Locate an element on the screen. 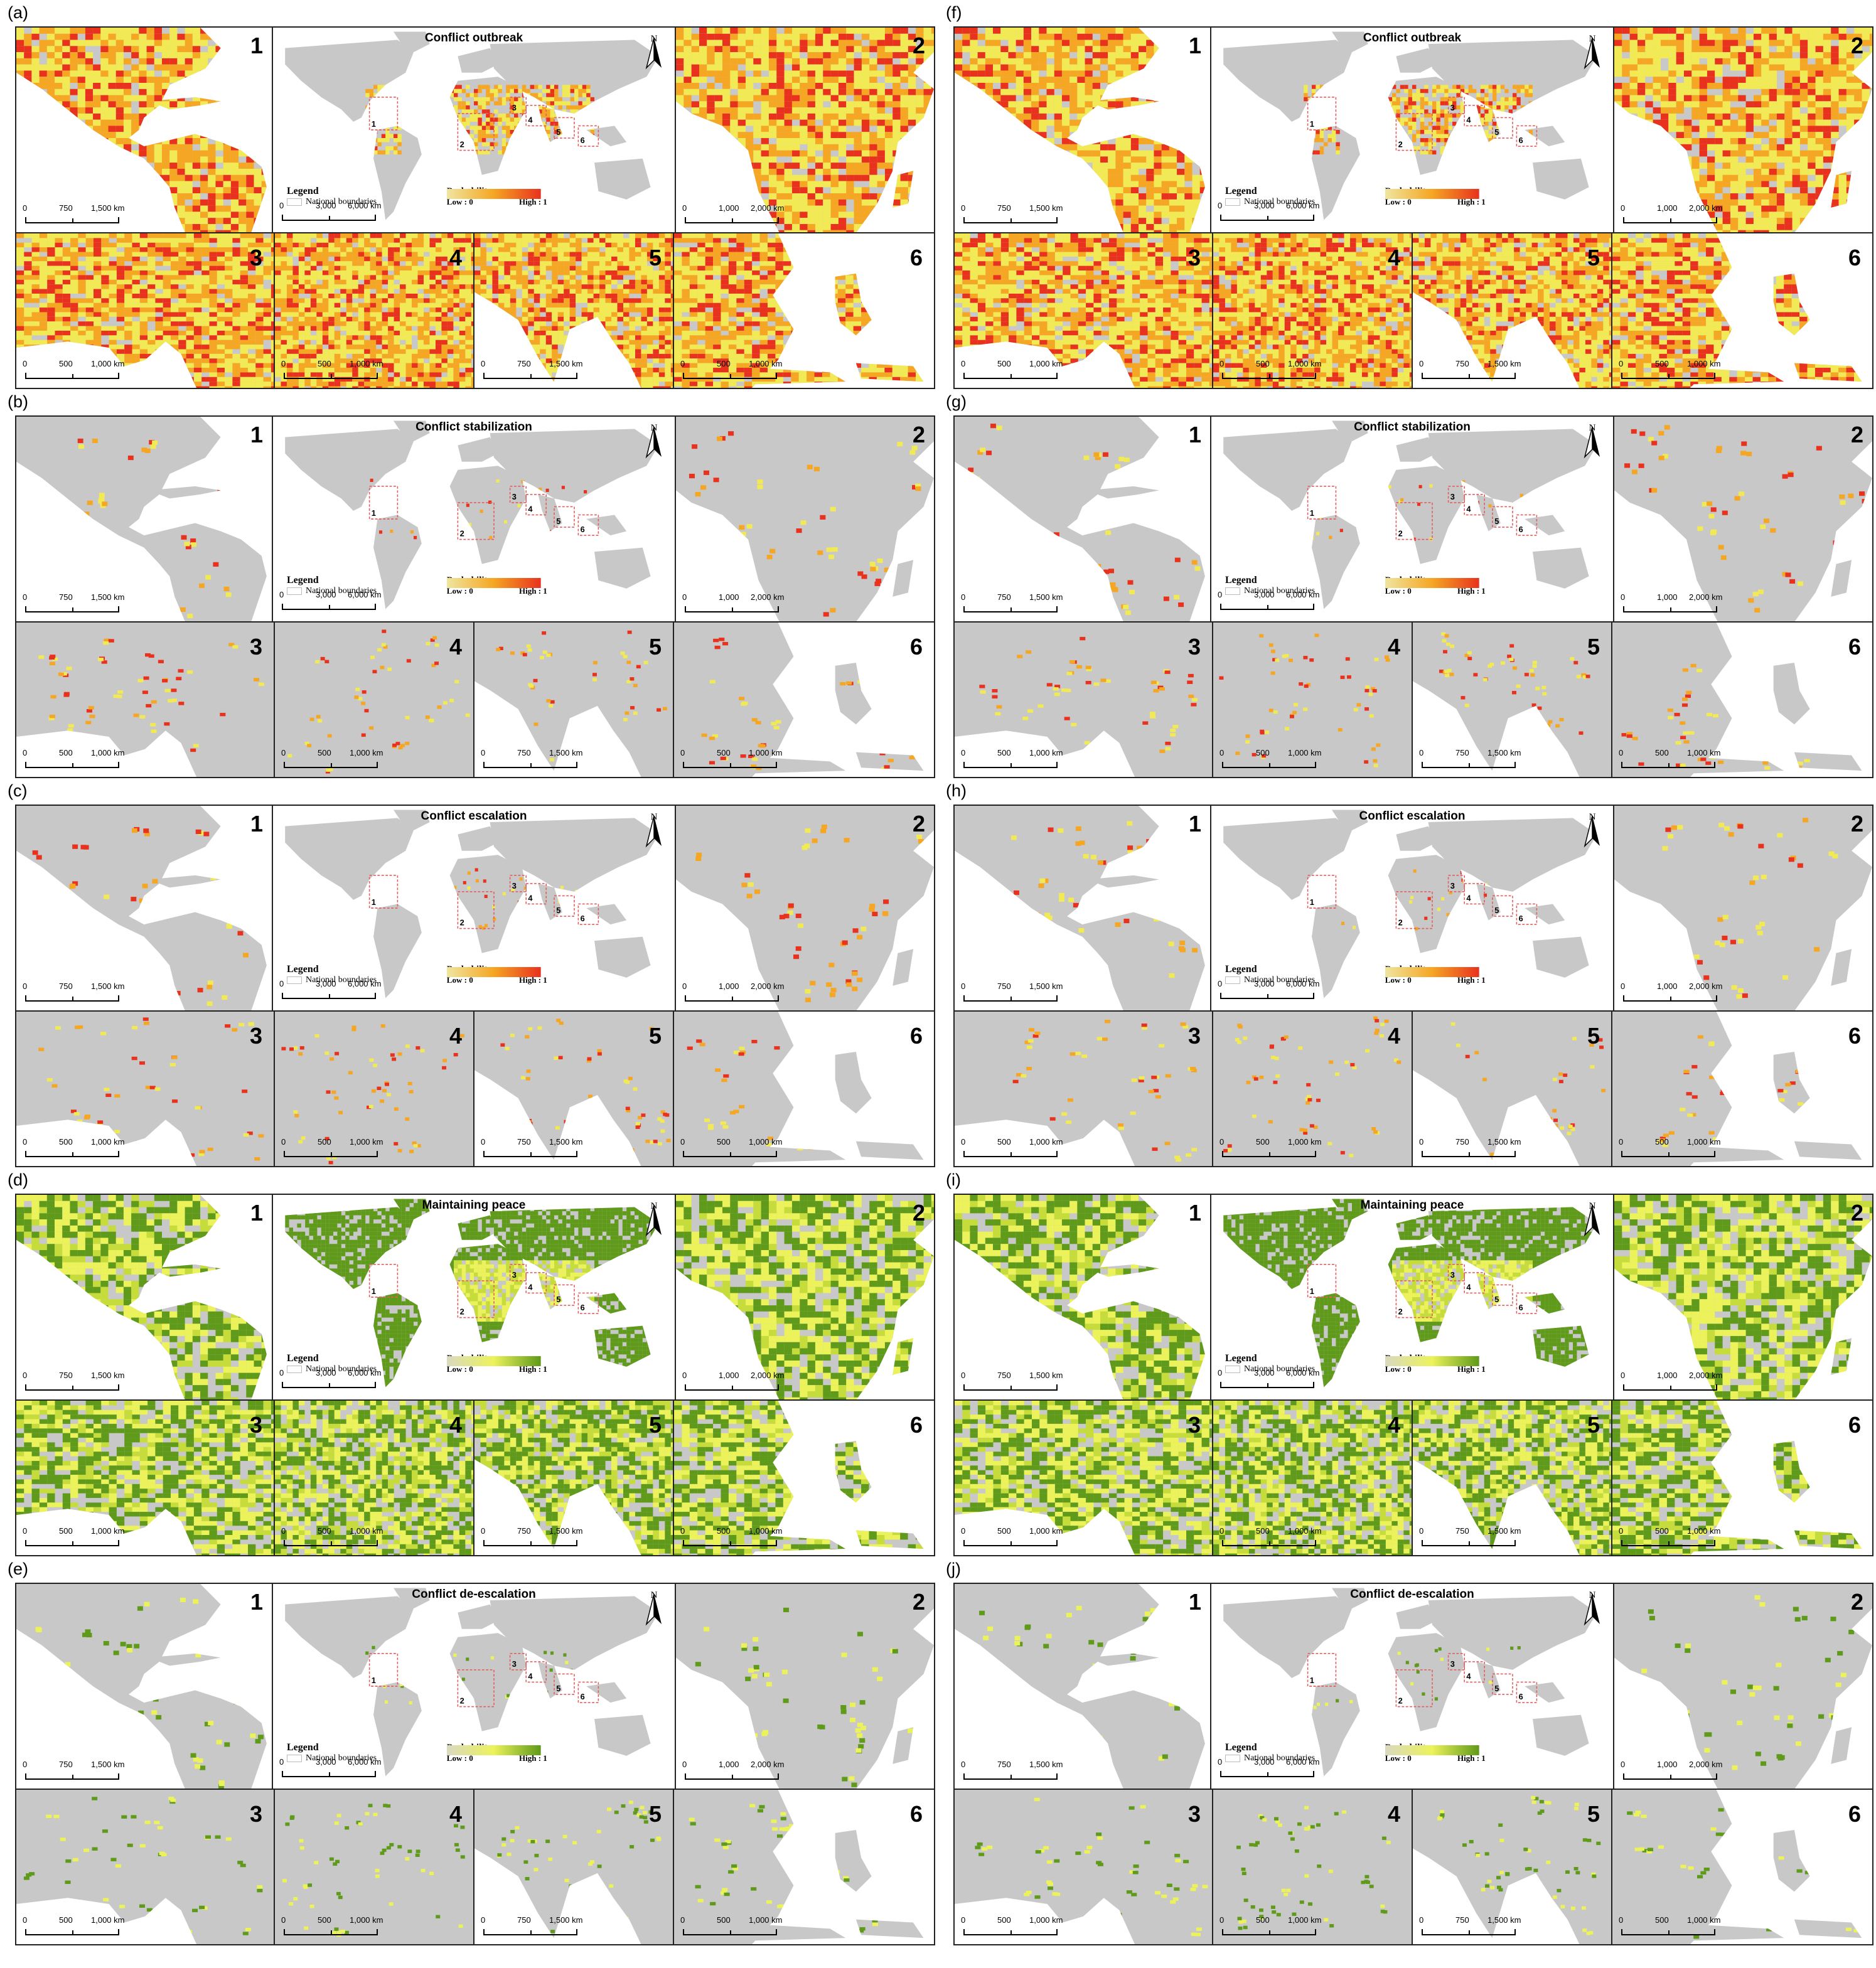  legend: Legend National boundaries is located at coordinates (332, 1363).